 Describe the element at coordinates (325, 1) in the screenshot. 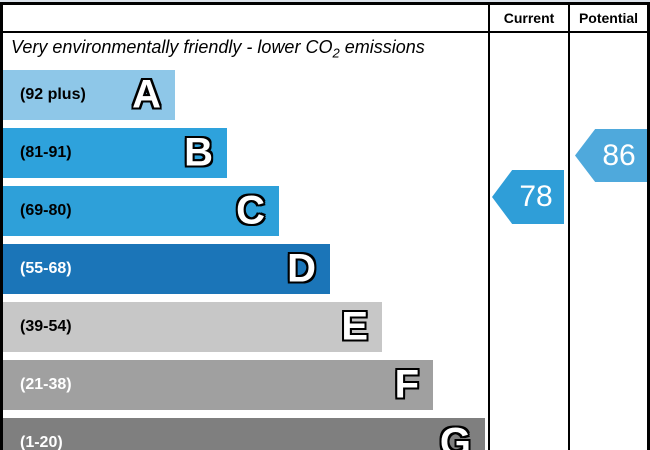

I see `top-strip` at that location.